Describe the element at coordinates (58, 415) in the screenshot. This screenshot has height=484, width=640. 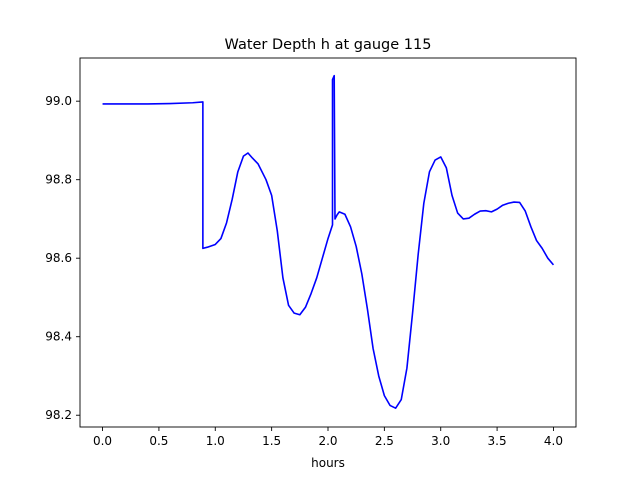
I see `y-tick-label-0: 98.2` at that location.